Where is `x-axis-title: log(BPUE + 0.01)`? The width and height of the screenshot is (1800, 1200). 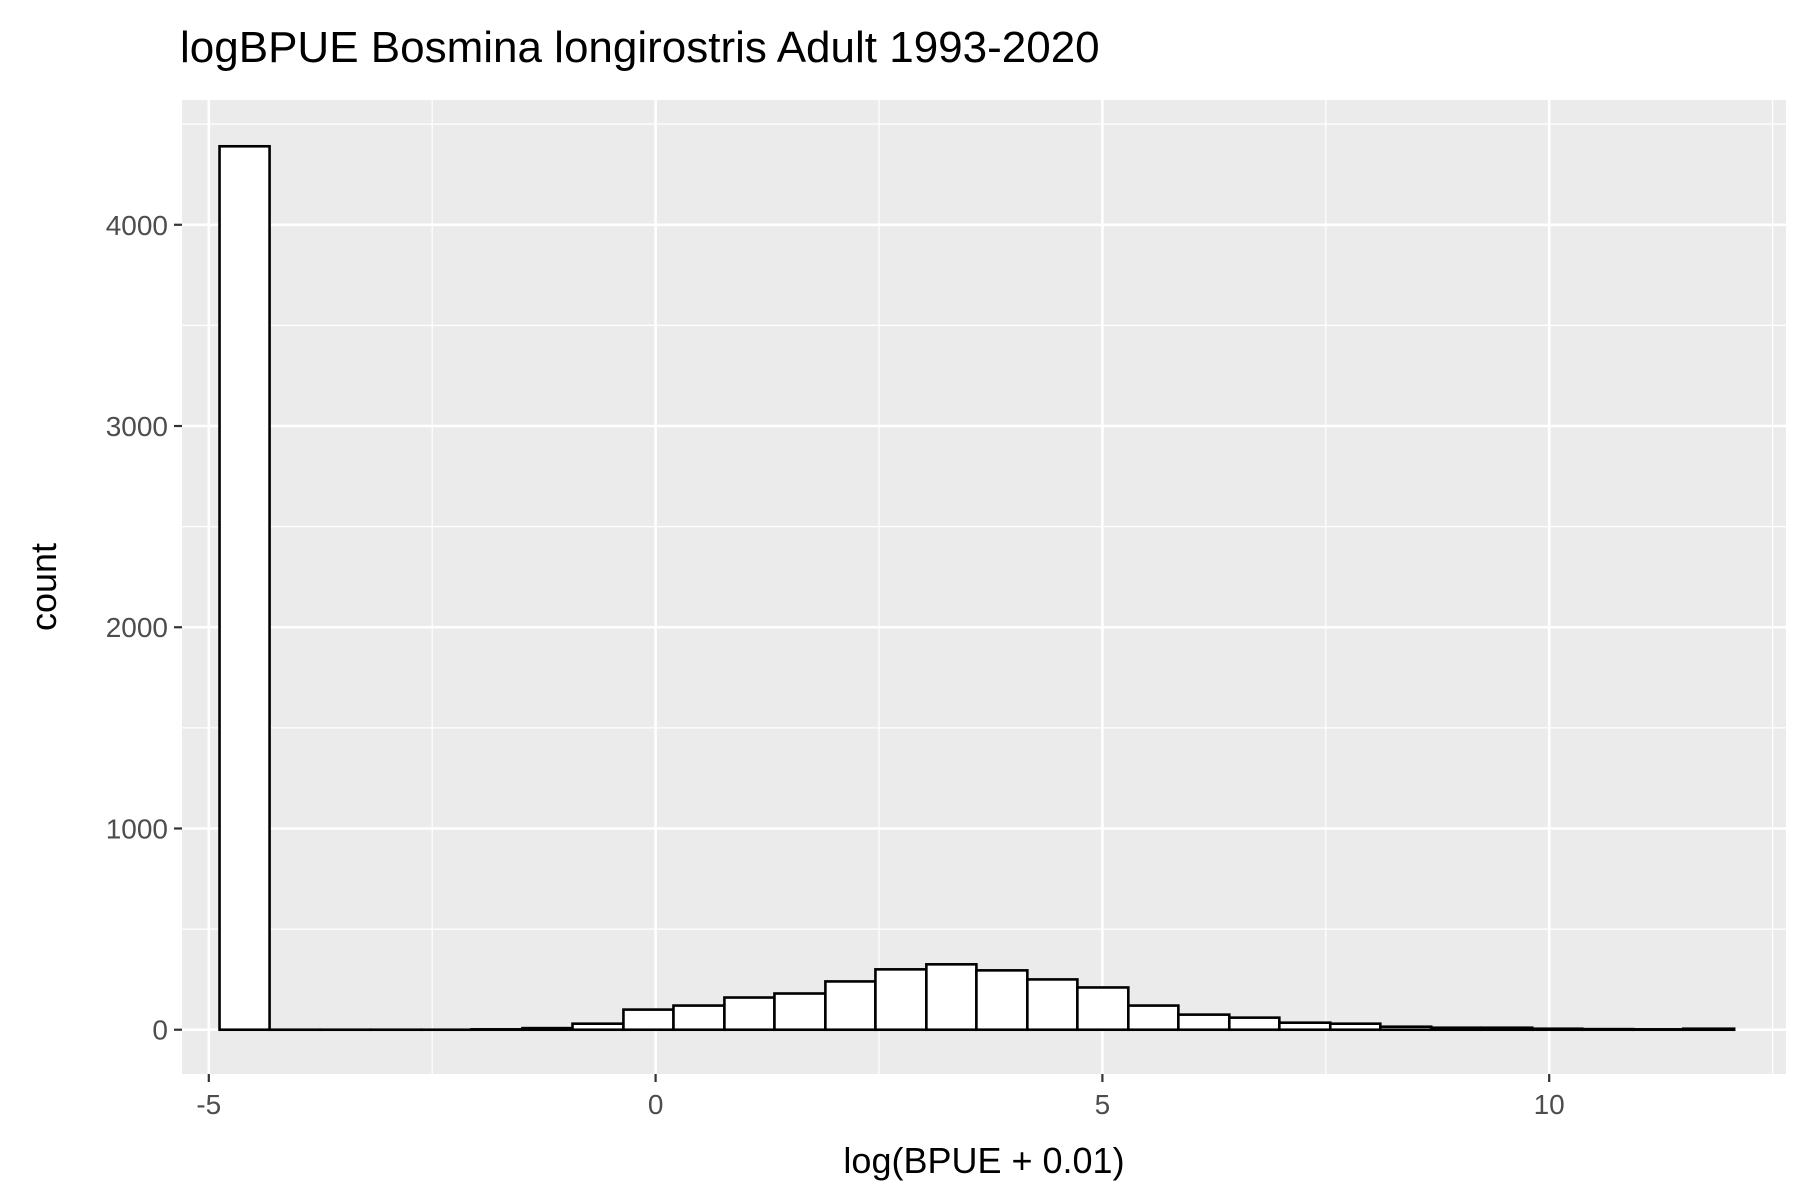 x-axis-title: log(BPUE + 0.01) is located at coordinates (983, 1160).